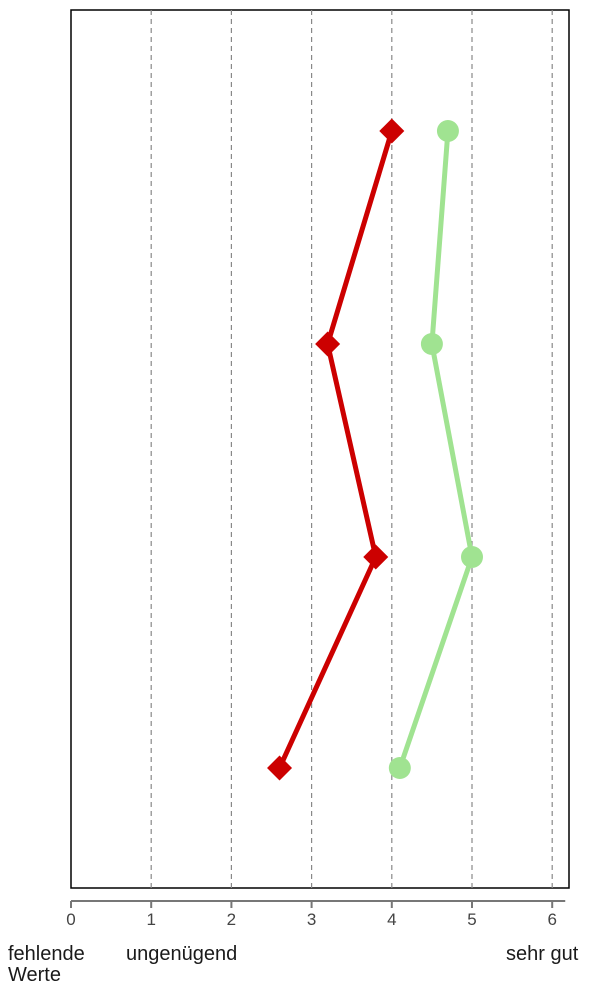  Describe the element at coordinates (46, 964) in the screenshot. I see `scale-label-missing: fehlende Werte` at that location.